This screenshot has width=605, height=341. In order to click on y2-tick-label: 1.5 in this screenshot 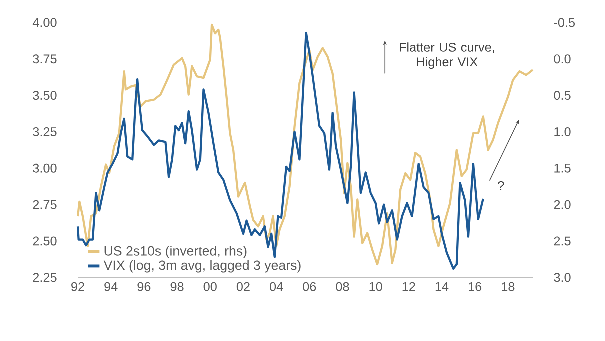, I will do `click(562, 168)`.